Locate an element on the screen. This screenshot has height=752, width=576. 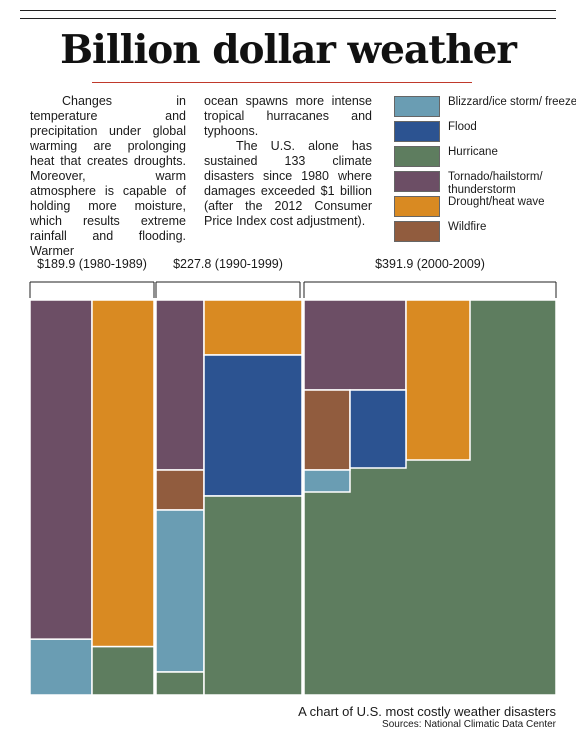
legend-label-flood: Flood is located at coordinates (462, 127).